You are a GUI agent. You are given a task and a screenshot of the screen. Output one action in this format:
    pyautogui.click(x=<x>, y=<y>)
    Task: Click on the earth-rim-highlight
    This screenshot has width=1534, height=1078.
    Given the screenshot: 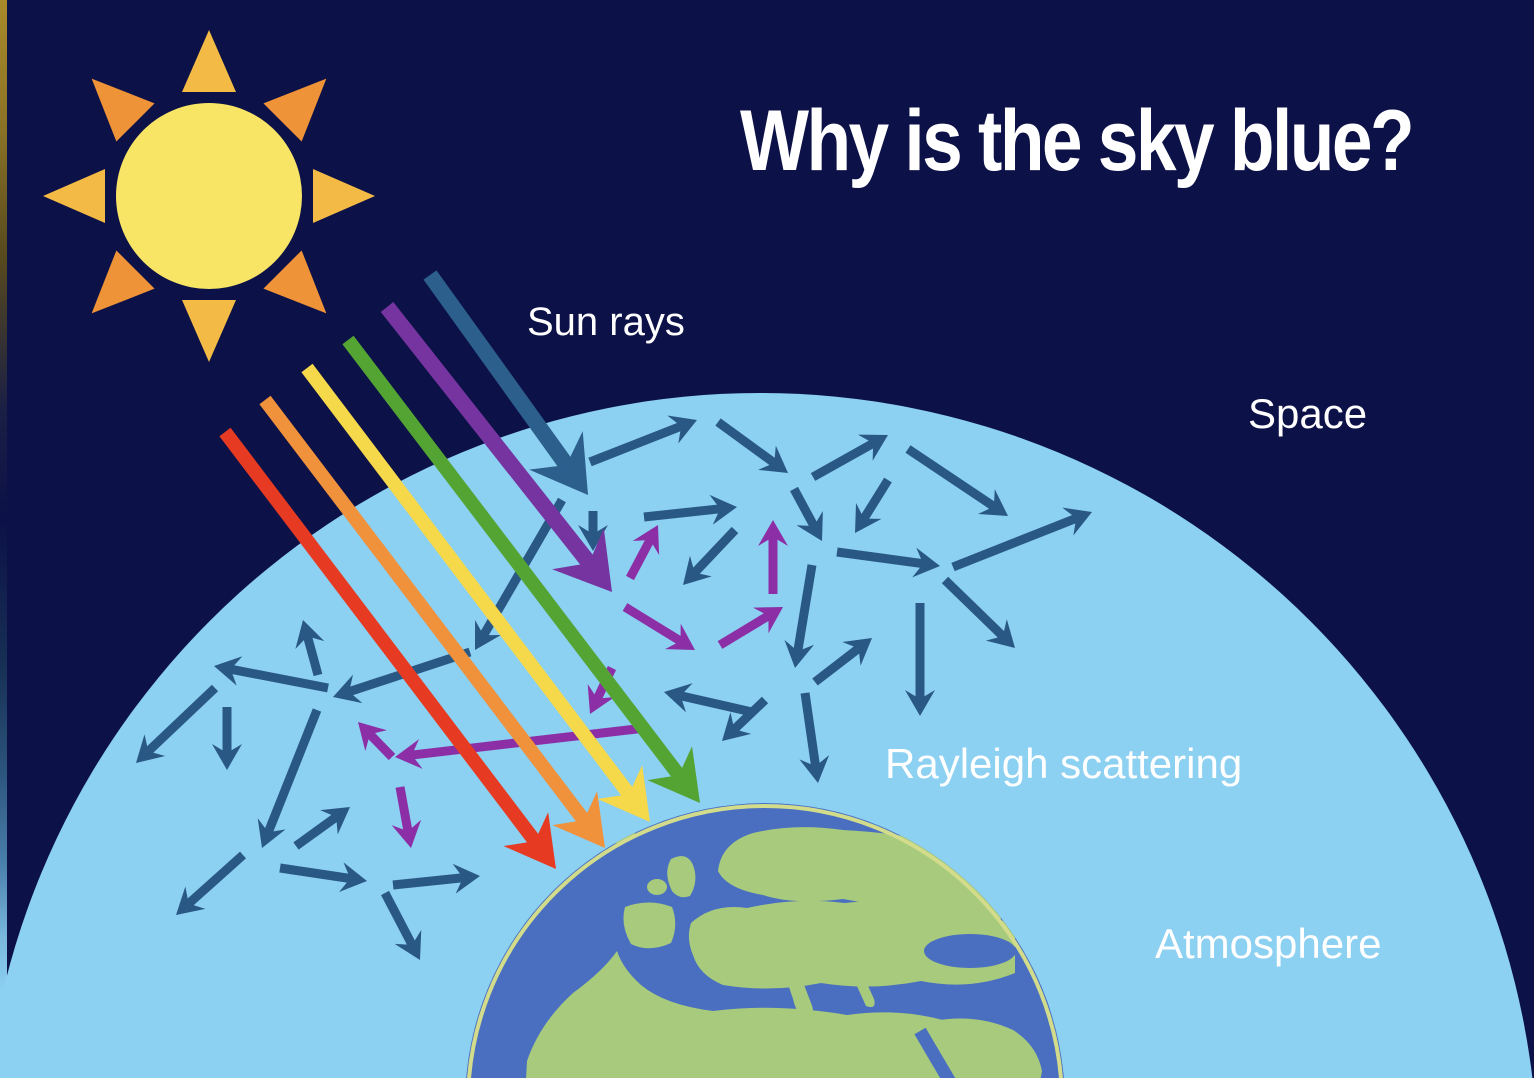 What is the action you would take?
    pyautogui.click(x=765, y=941)
    